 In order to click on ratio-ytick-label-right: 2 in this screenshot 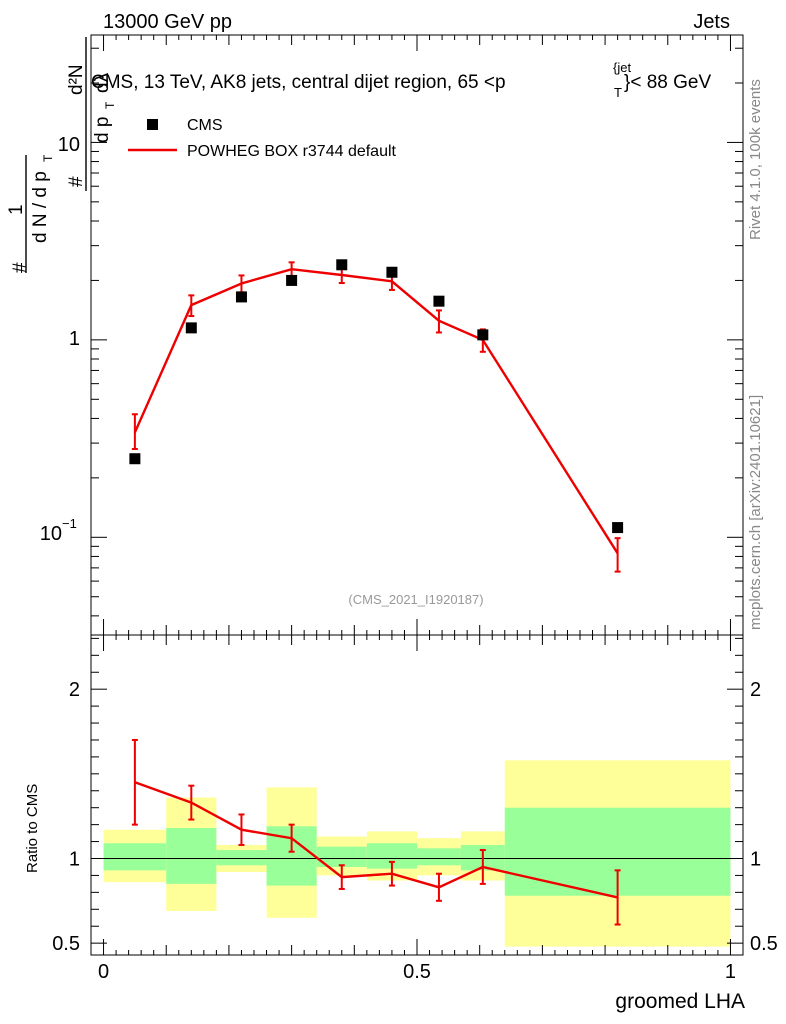, I will do `click(755, 690)`.